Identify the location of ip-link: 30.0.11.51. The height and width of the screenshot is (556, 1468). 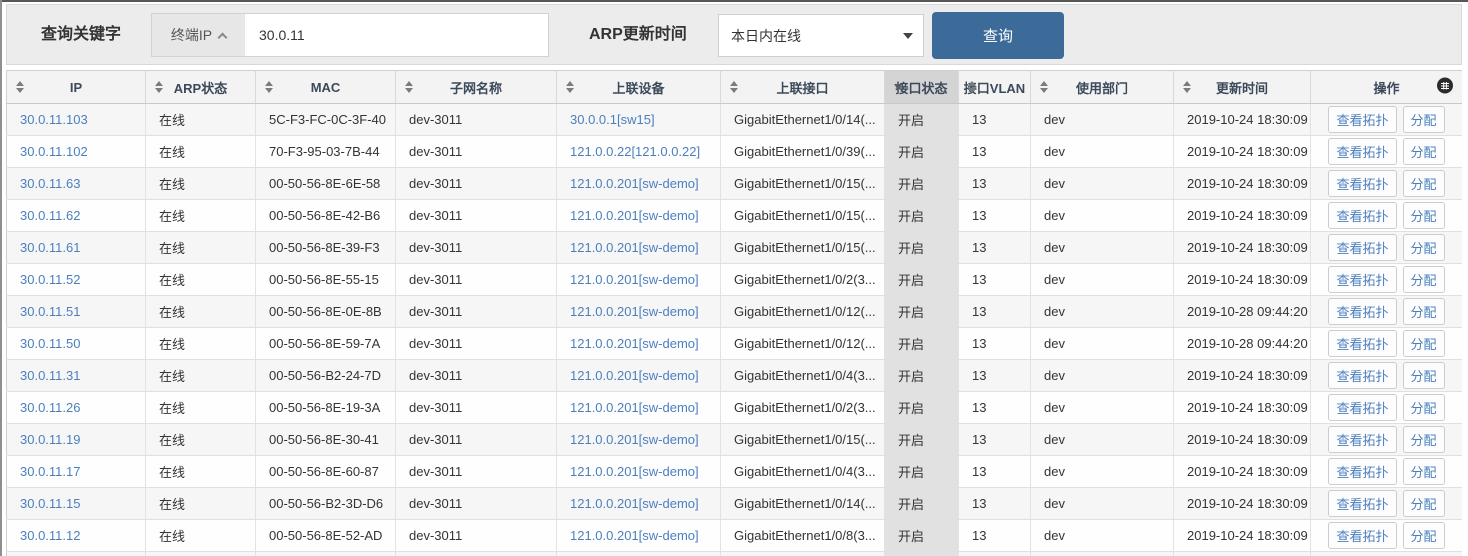
(50, 311).